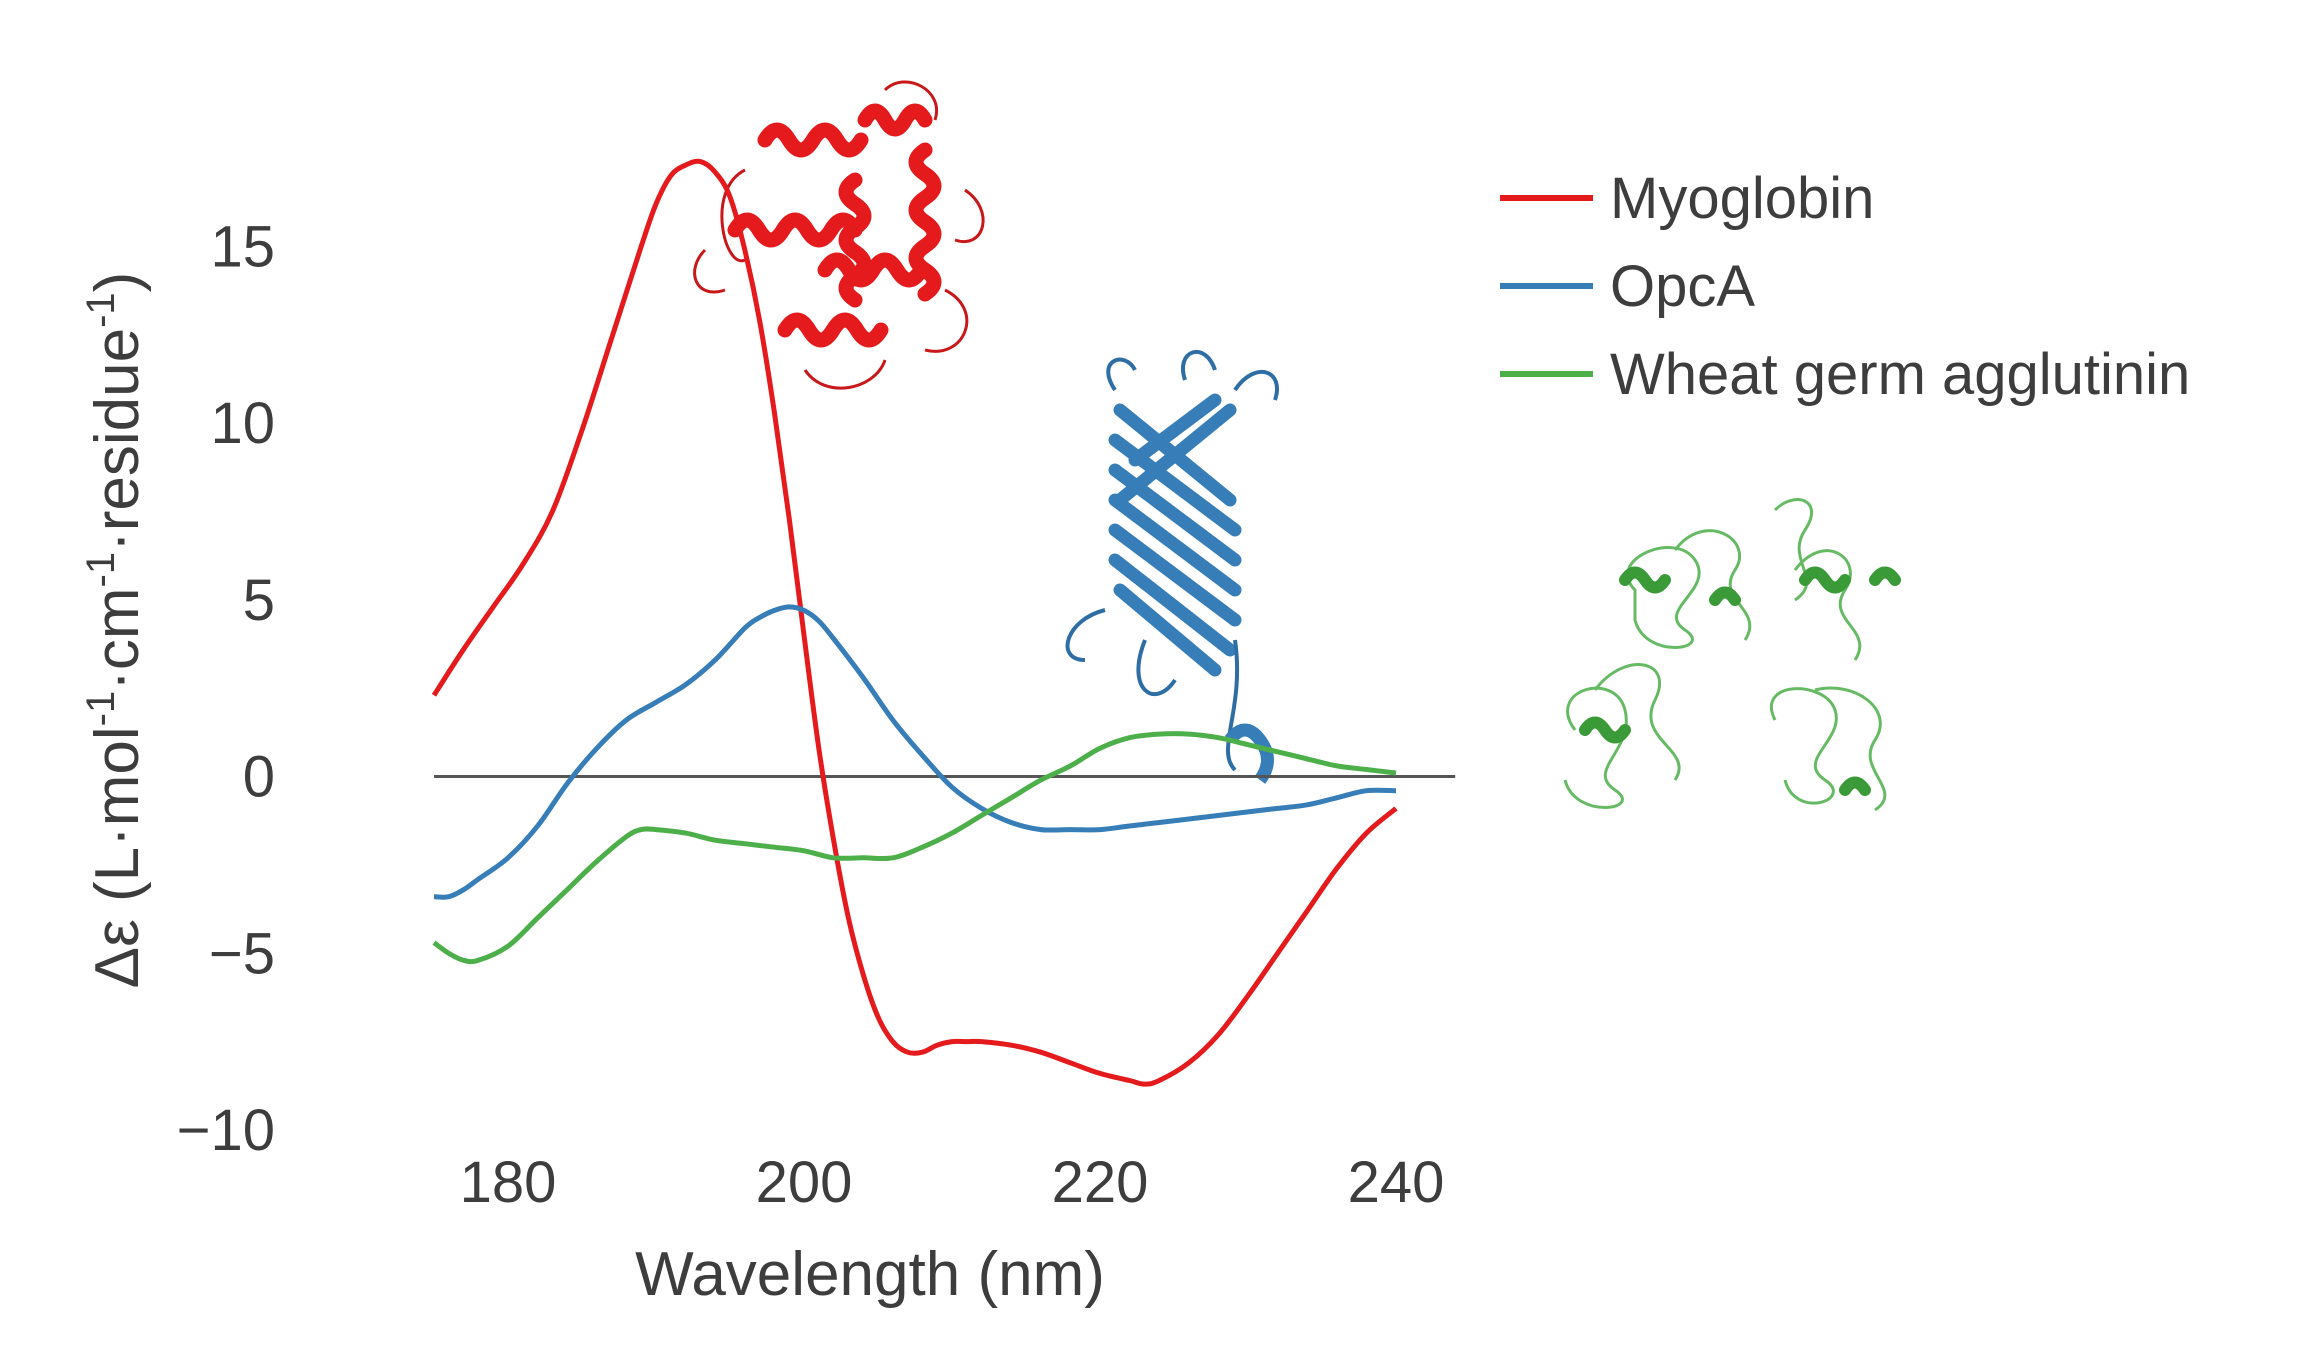  I want to click on legend-label-opca: OpcA, so click(1682, 286).